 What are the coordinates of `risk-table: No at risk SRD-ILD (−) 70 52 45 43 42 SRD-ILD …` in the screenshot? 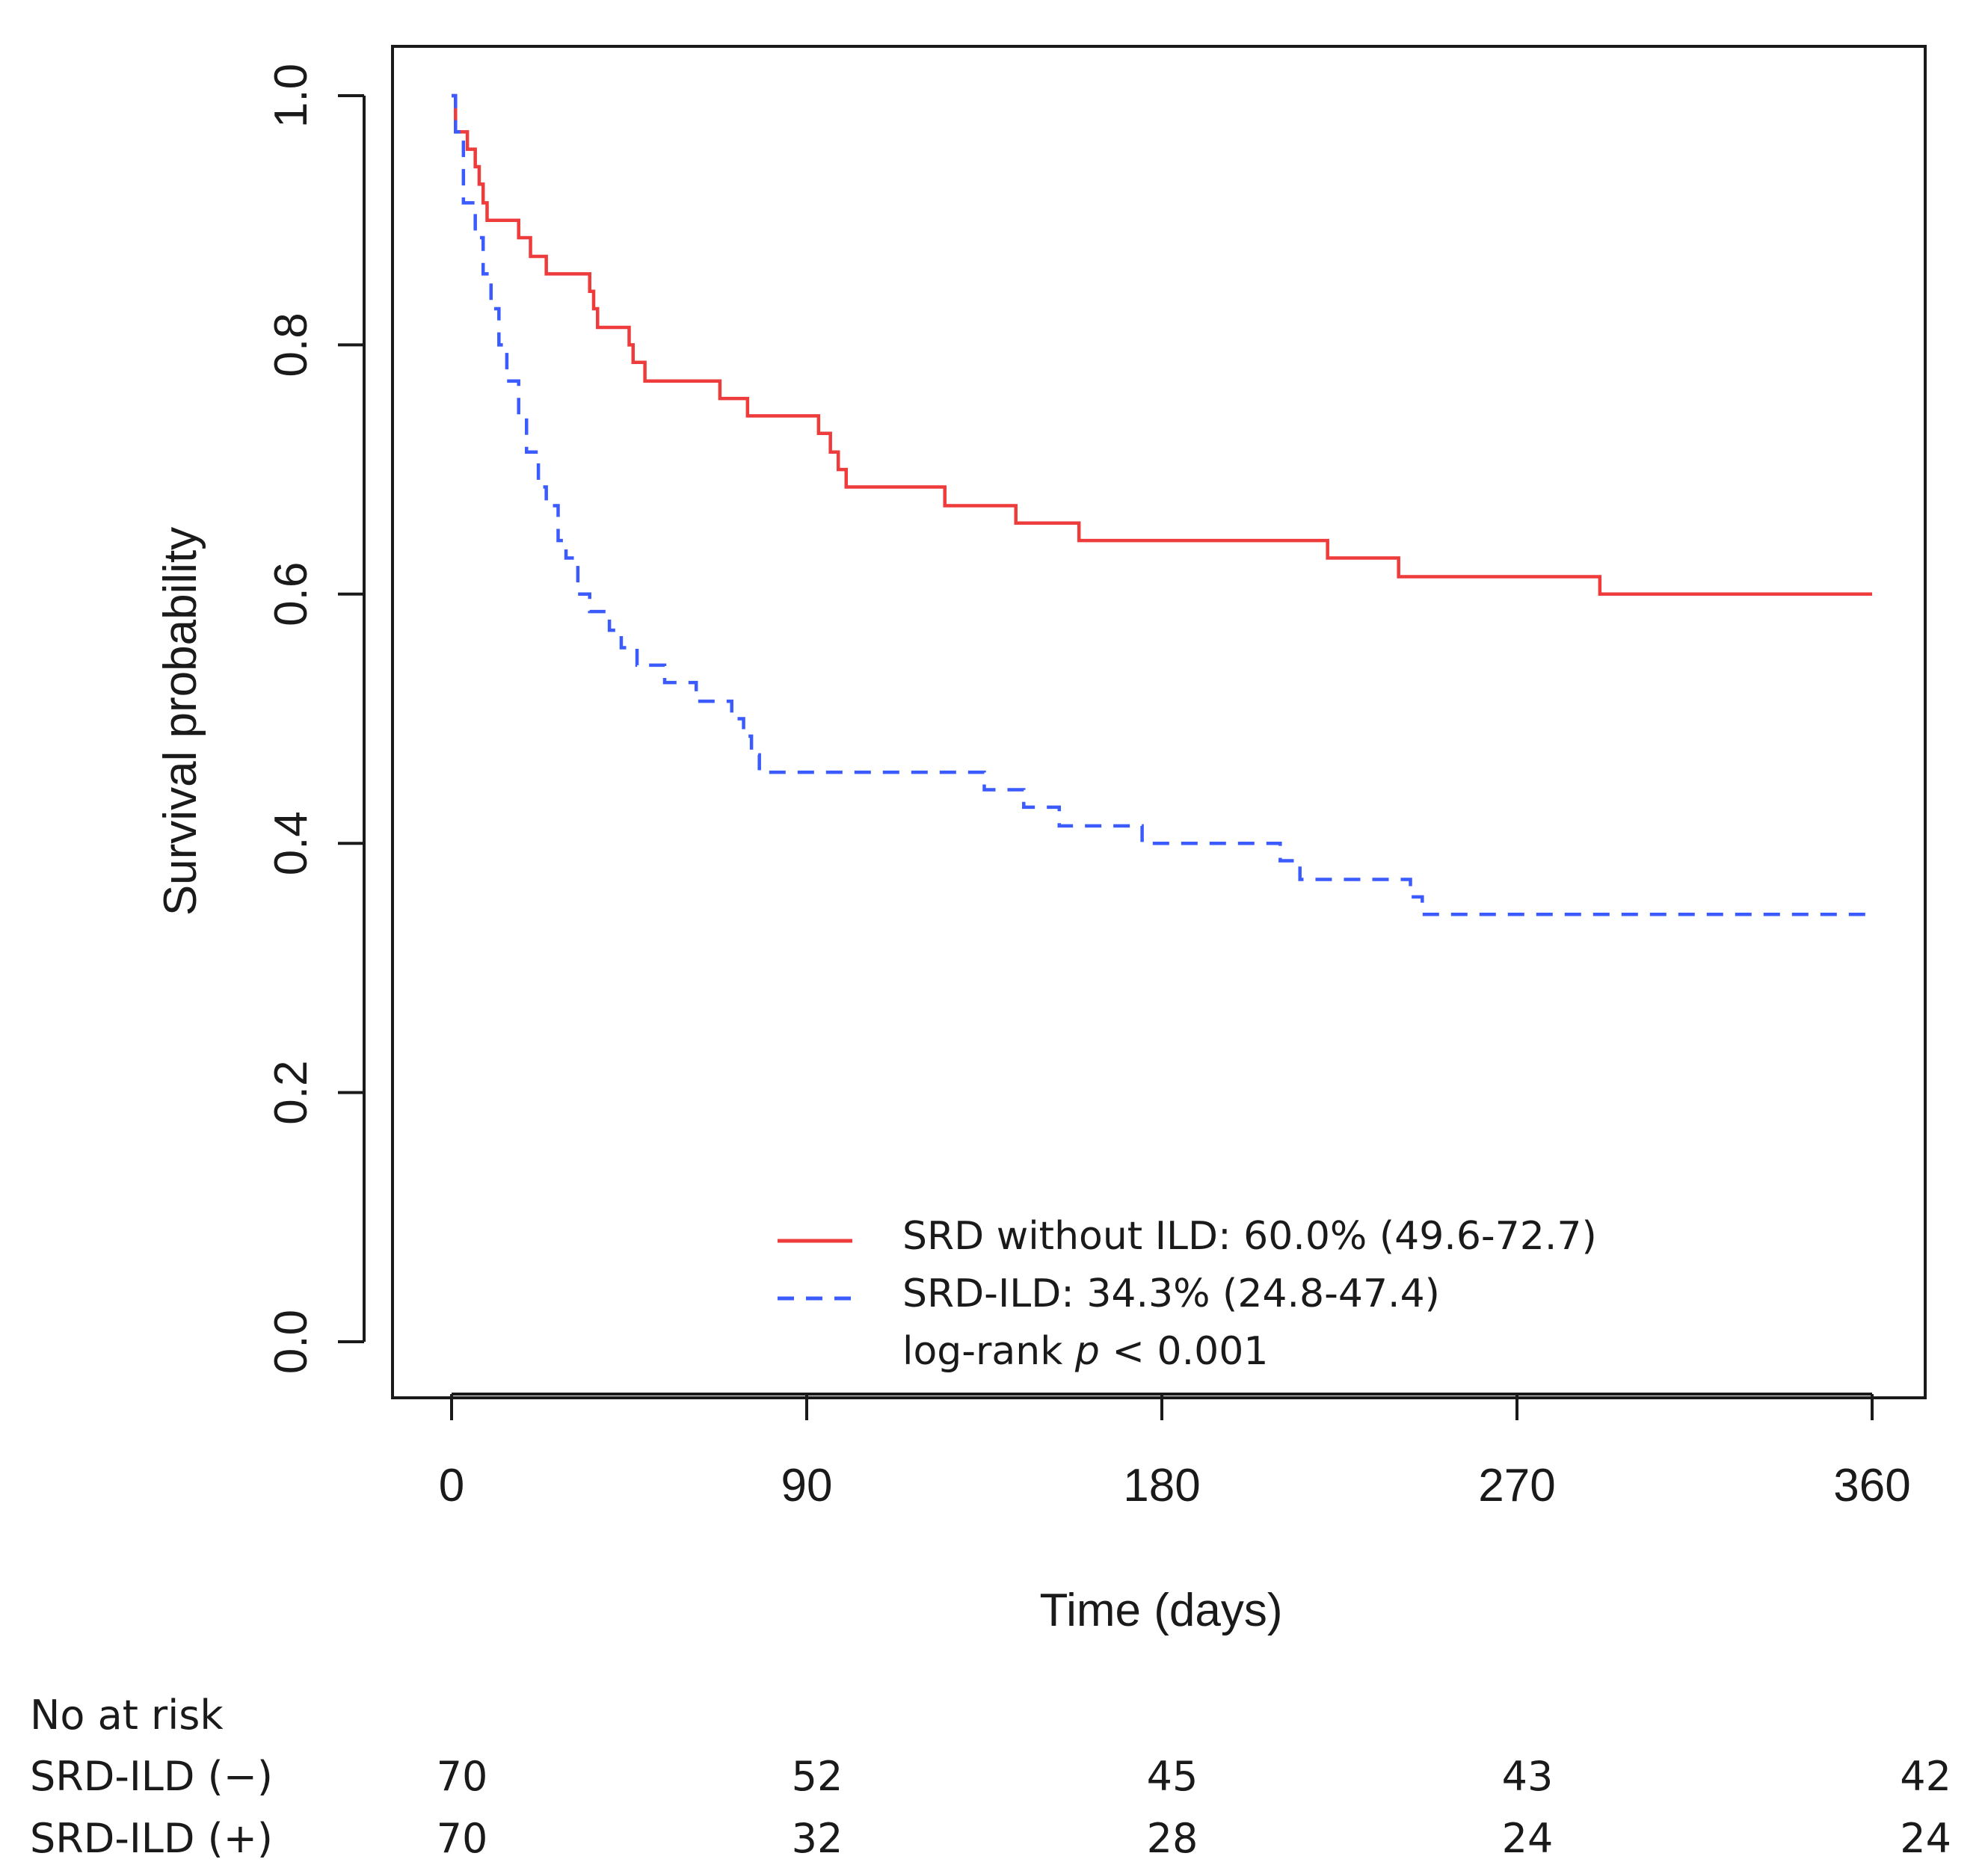 It's located at (990, 1777).